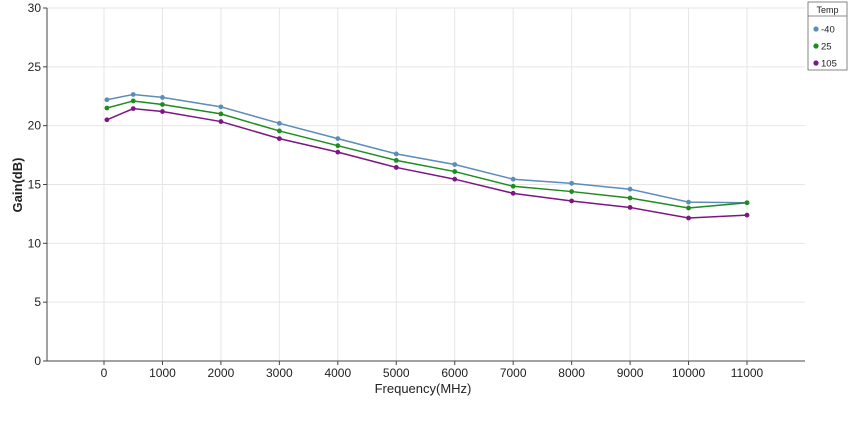  I want to click on x-tick-label: 5000, so click(396, 373).